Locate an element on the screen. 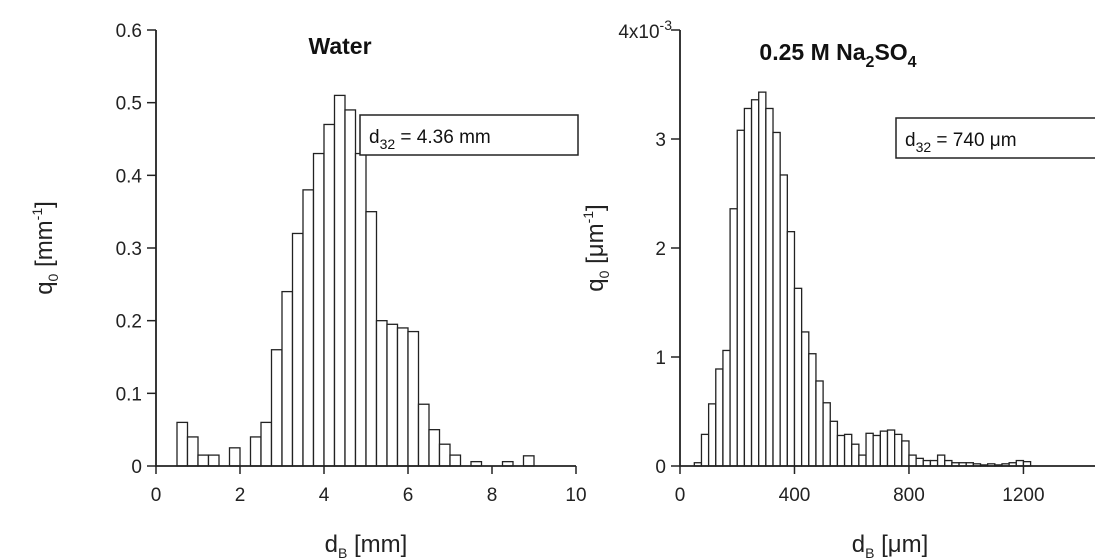  y-axis-label-na2so4: q0 [μm-1] is located at coordinates (596, 247).